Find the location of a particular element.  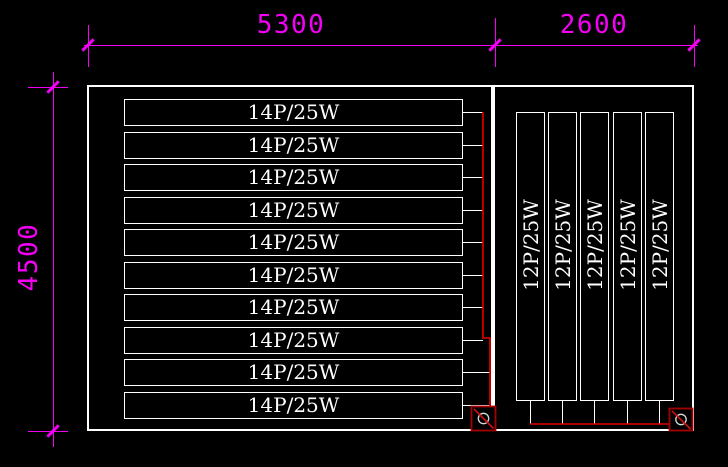

dim-value-5300: 5300 is located at coordinates (291, 25).